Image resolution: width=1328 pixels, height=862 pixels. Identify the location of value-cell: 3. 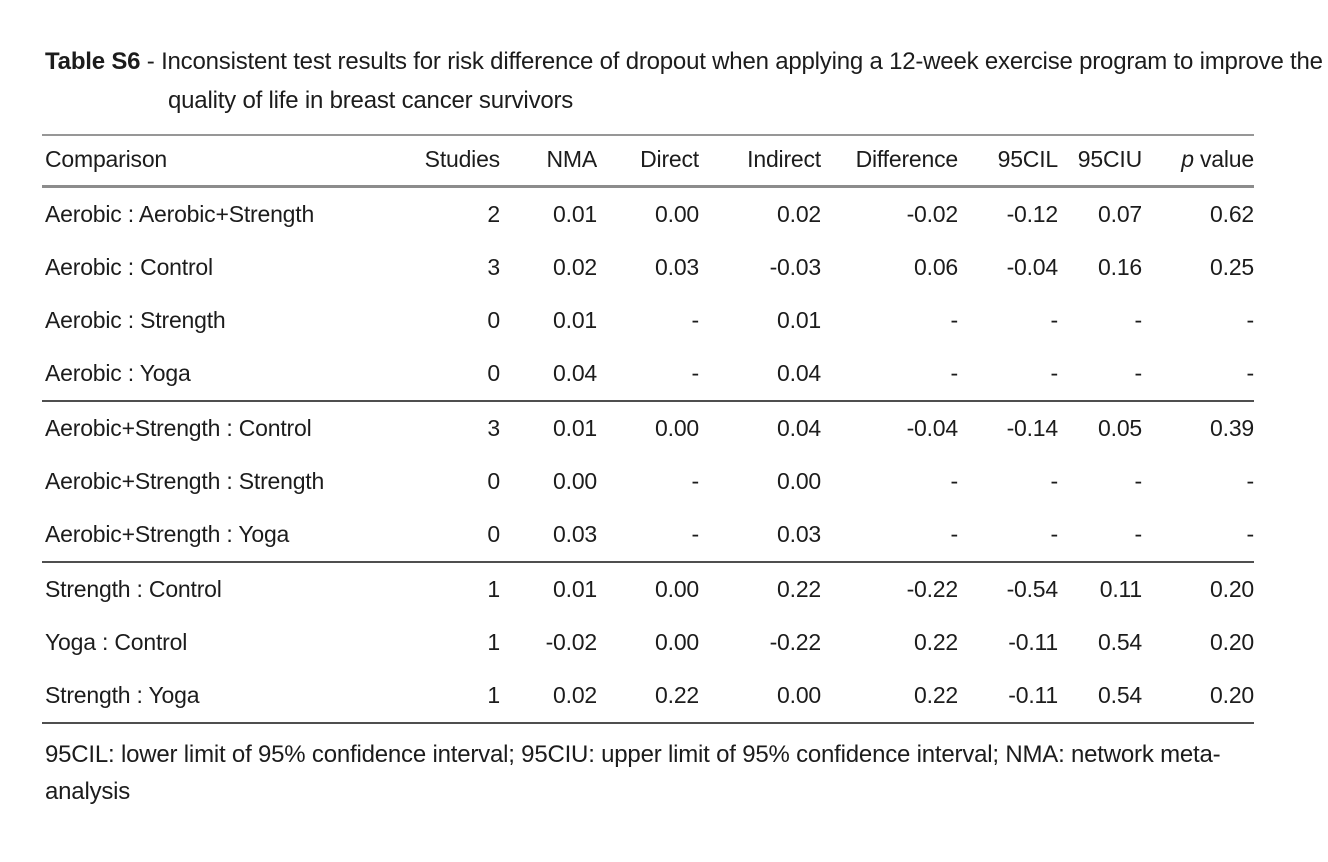
(493, 428).